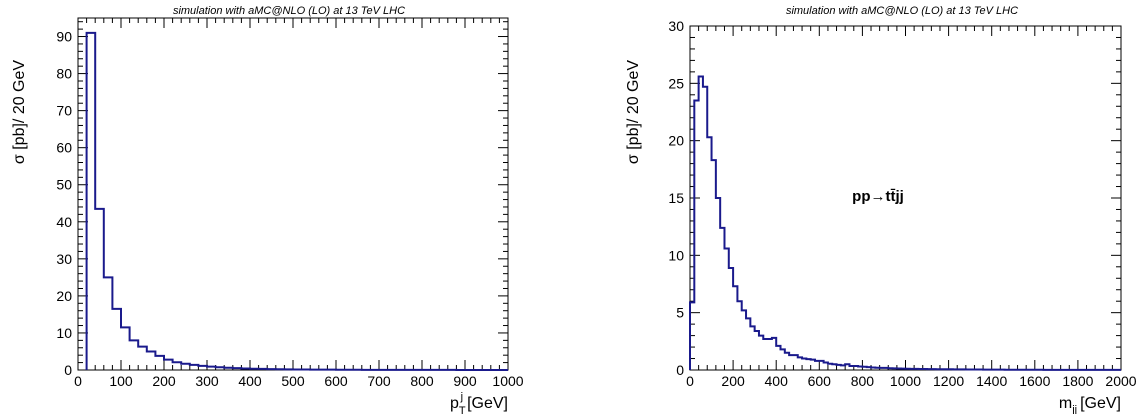 This screenshot has width=1140, height=414. Describe the element at coordinates (676, 141) in the screenshot. I see `mjj-y-tick-label: 20` at that location.